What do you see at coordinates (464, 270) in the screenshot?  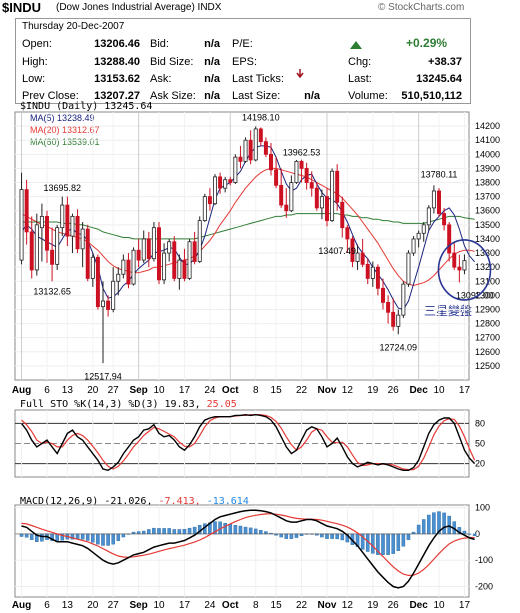 I see `highlight-circle` at bounding box center [464, 270].